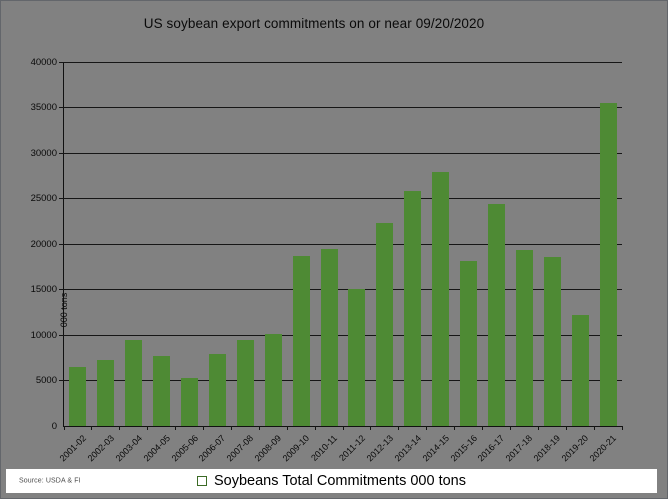 The image size is (668, 499). Describe the element at coordinates (43, 335) in the screenshot. I see `y-tick-label-10000: 10000` at that location.